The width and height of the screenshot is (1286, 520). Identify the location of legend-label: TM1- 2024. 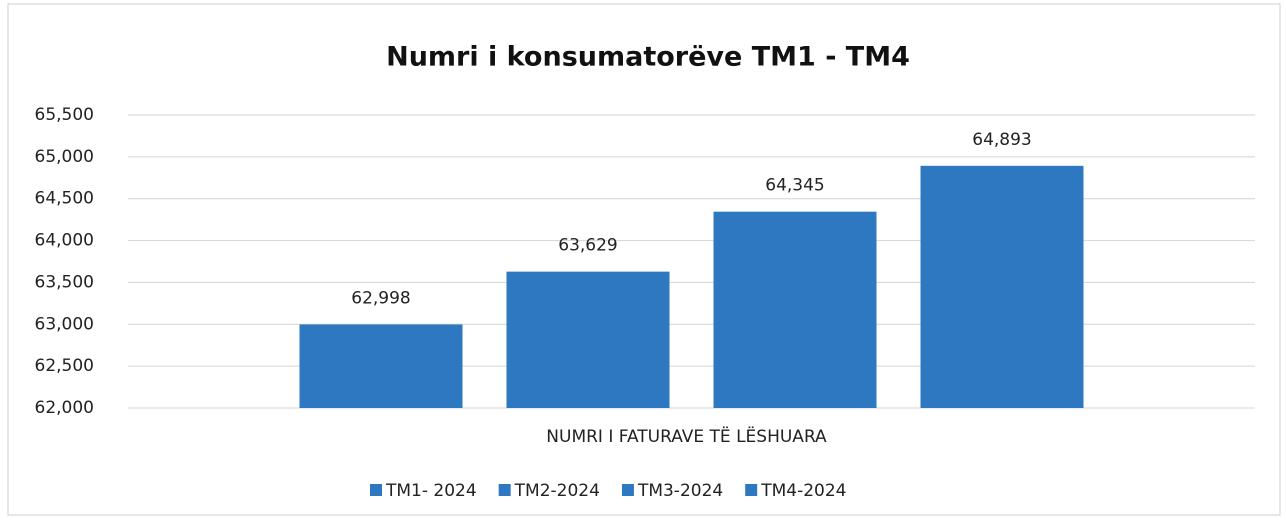
(431, 491).